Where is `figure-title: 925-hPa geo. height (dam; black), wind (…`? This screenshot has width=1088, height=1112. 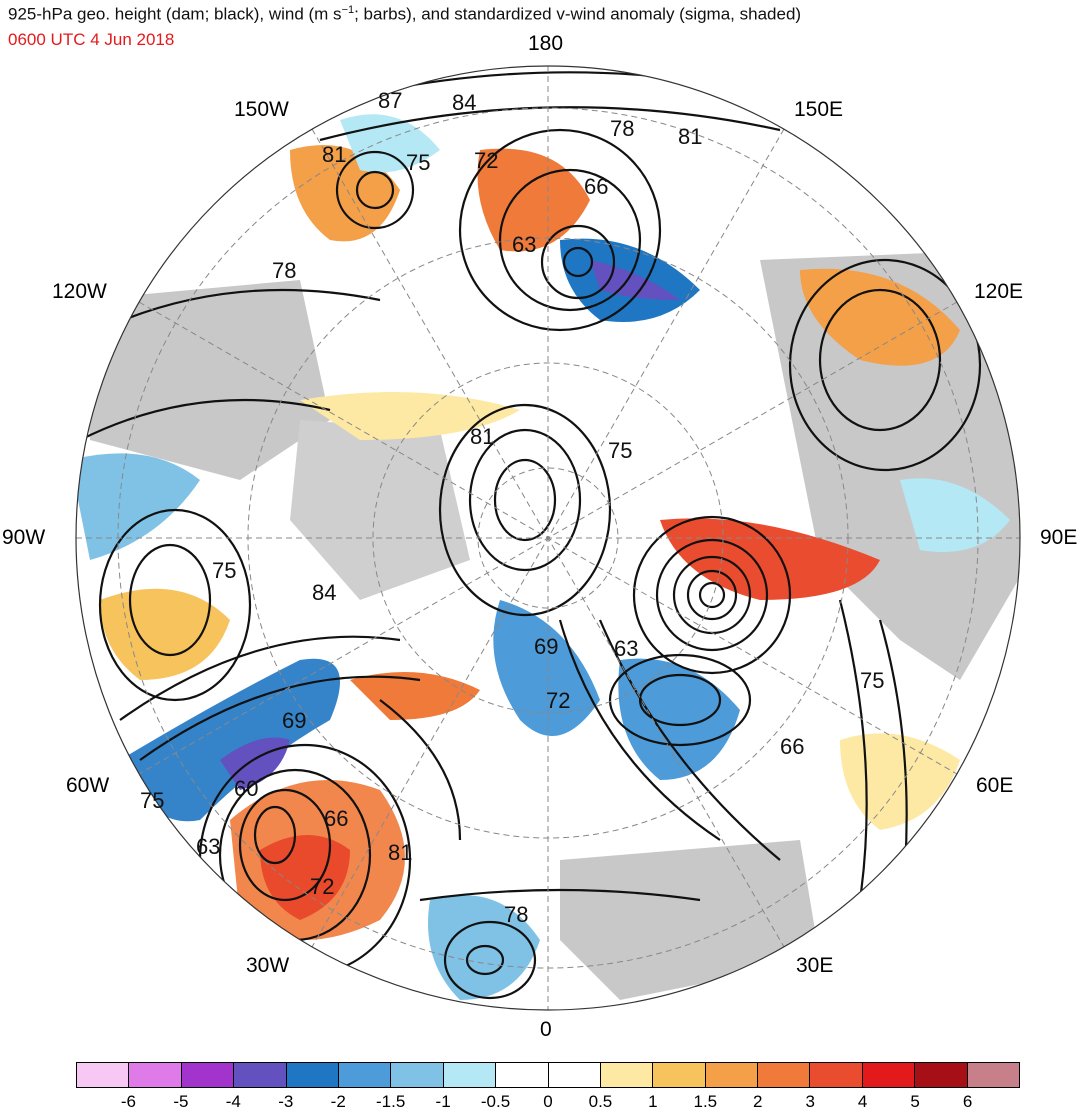 figure-title: 925-hPa geo. height (dam; black), wind (… is located at coordinates (405, 14).